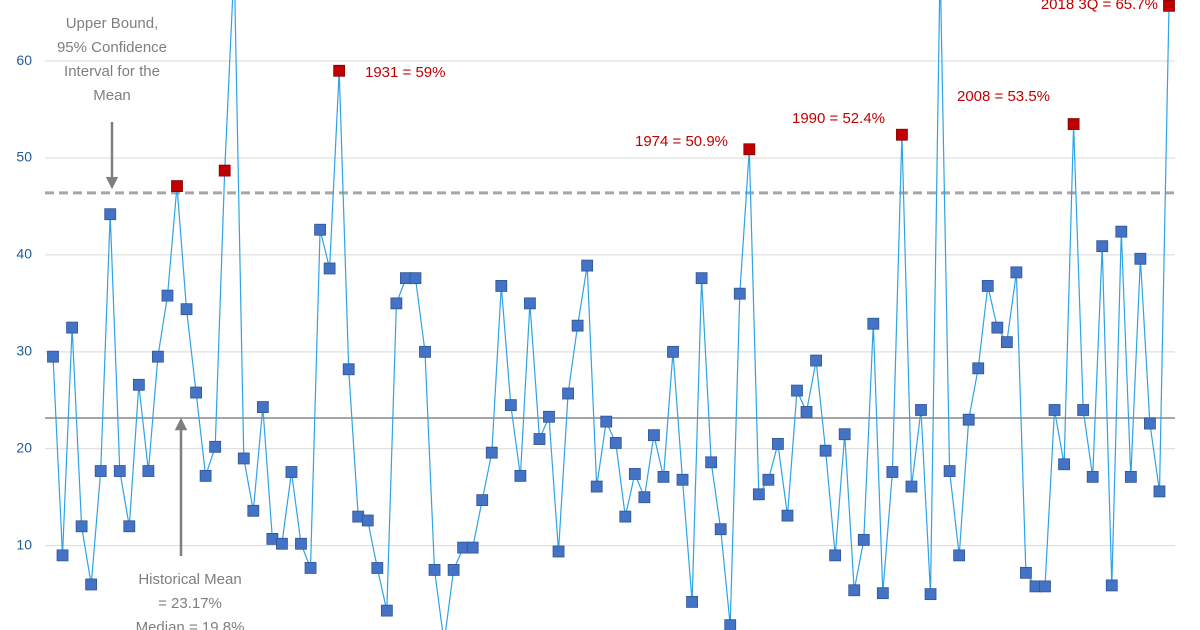 Image resolution: width=1200 pixels, height=630 pixels. I want to click on reference-label: 95% Confidence, so click(112, 47).